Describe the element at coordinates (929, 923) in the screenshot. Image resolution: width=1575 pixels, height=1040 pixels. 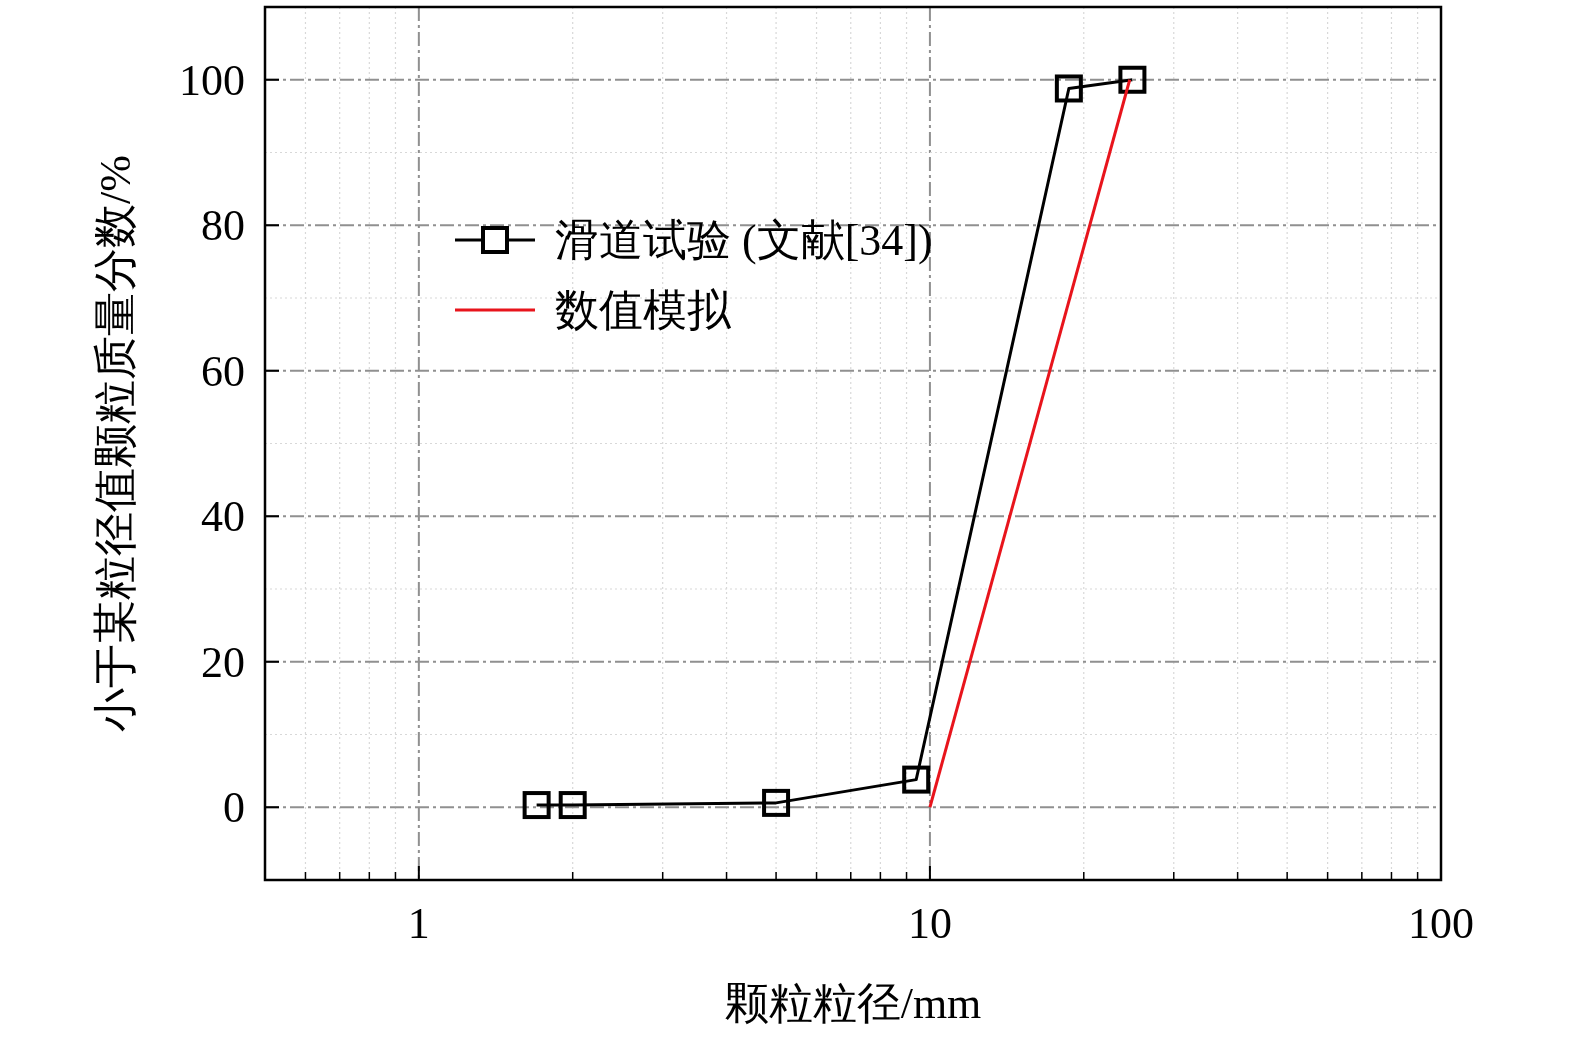
I see `x-tick-label: 10` at that location.